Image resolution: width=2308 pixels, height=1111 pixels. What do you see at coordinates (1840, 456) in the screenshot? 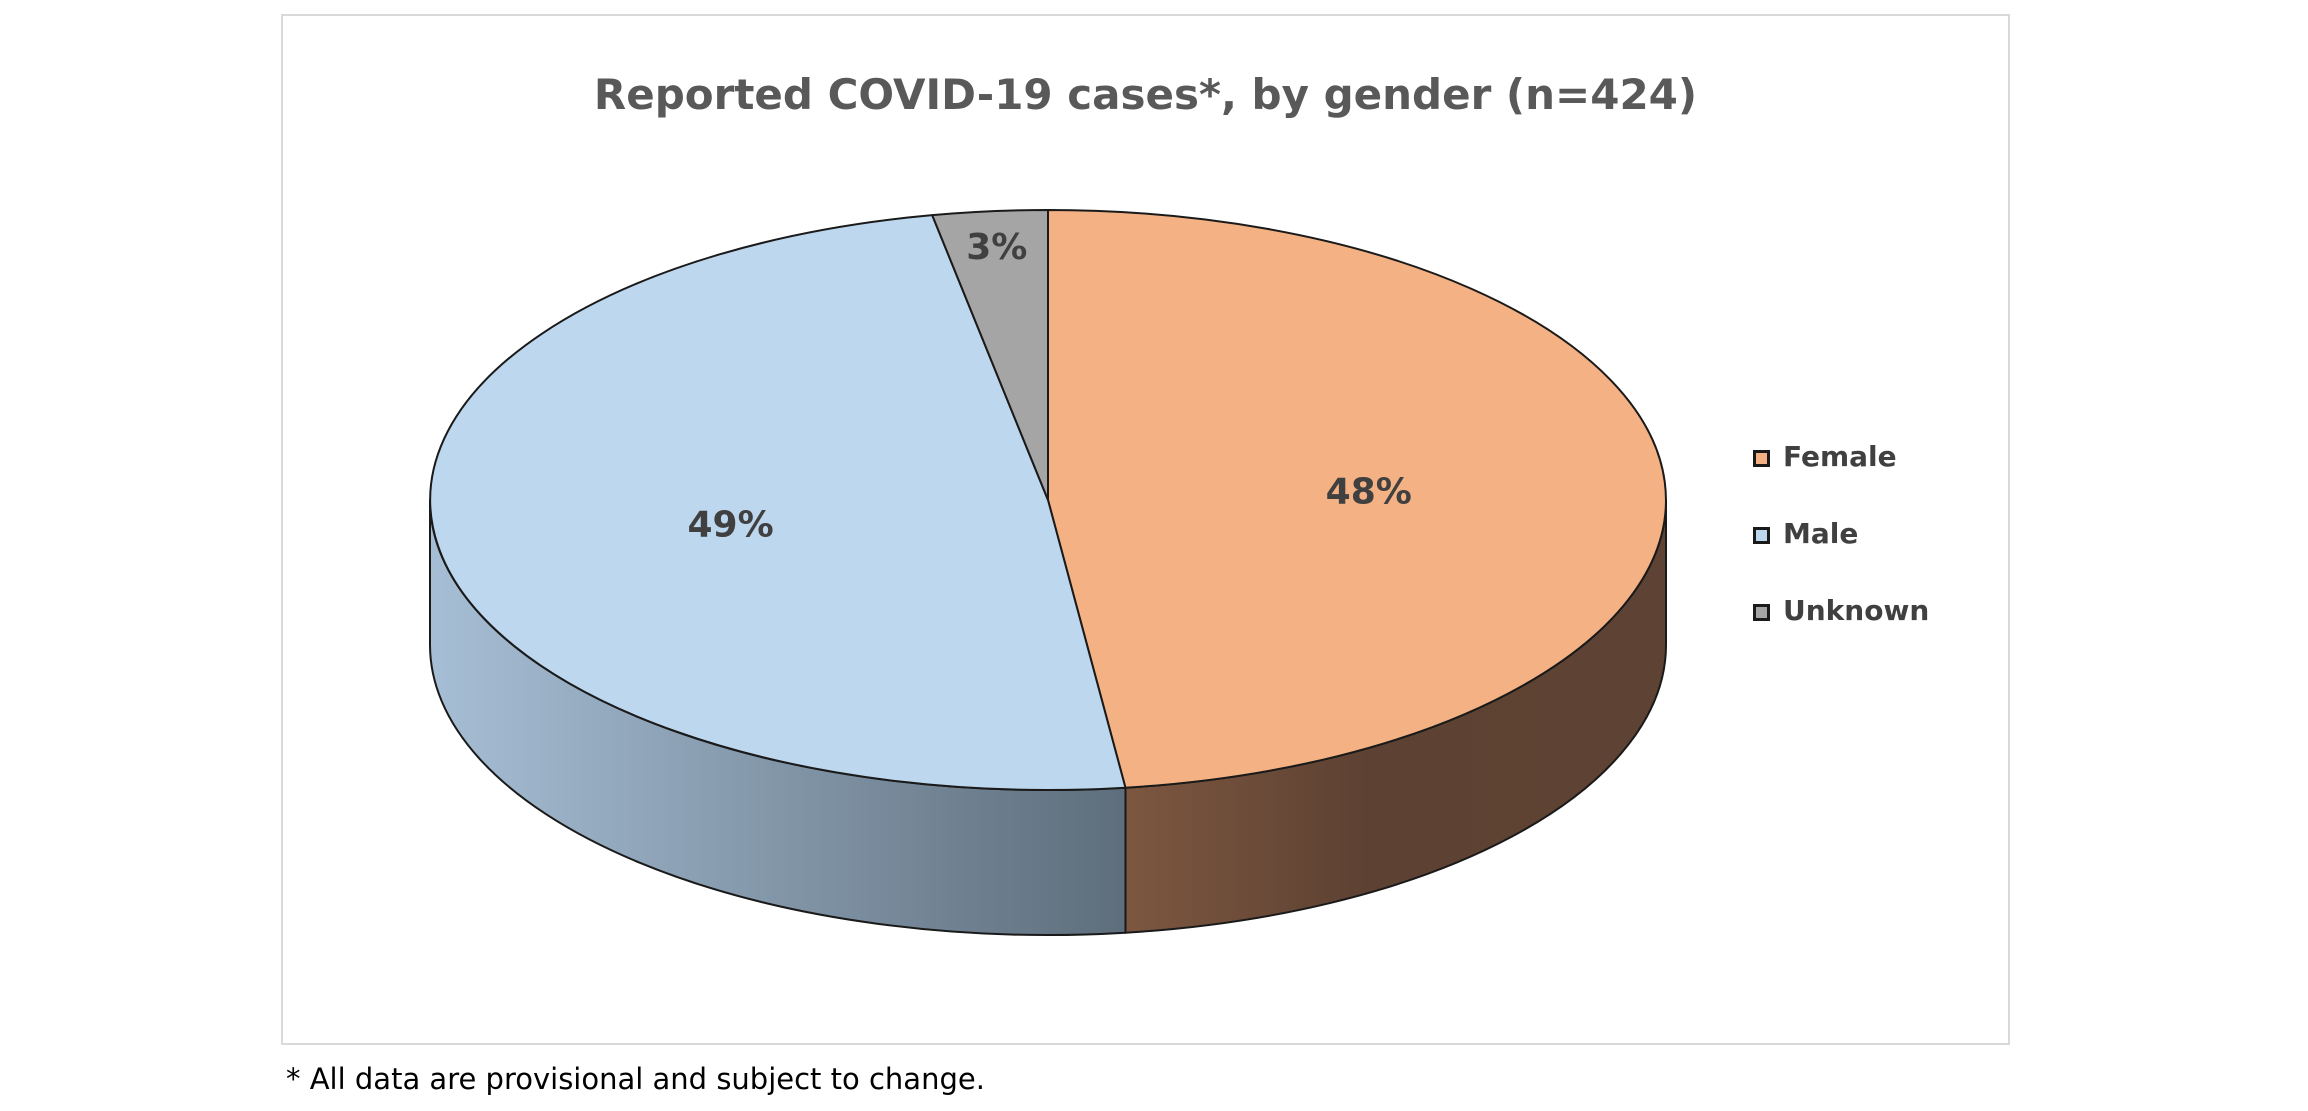
I see `legend-label-female: Female` at bounding box center [1840, 456].